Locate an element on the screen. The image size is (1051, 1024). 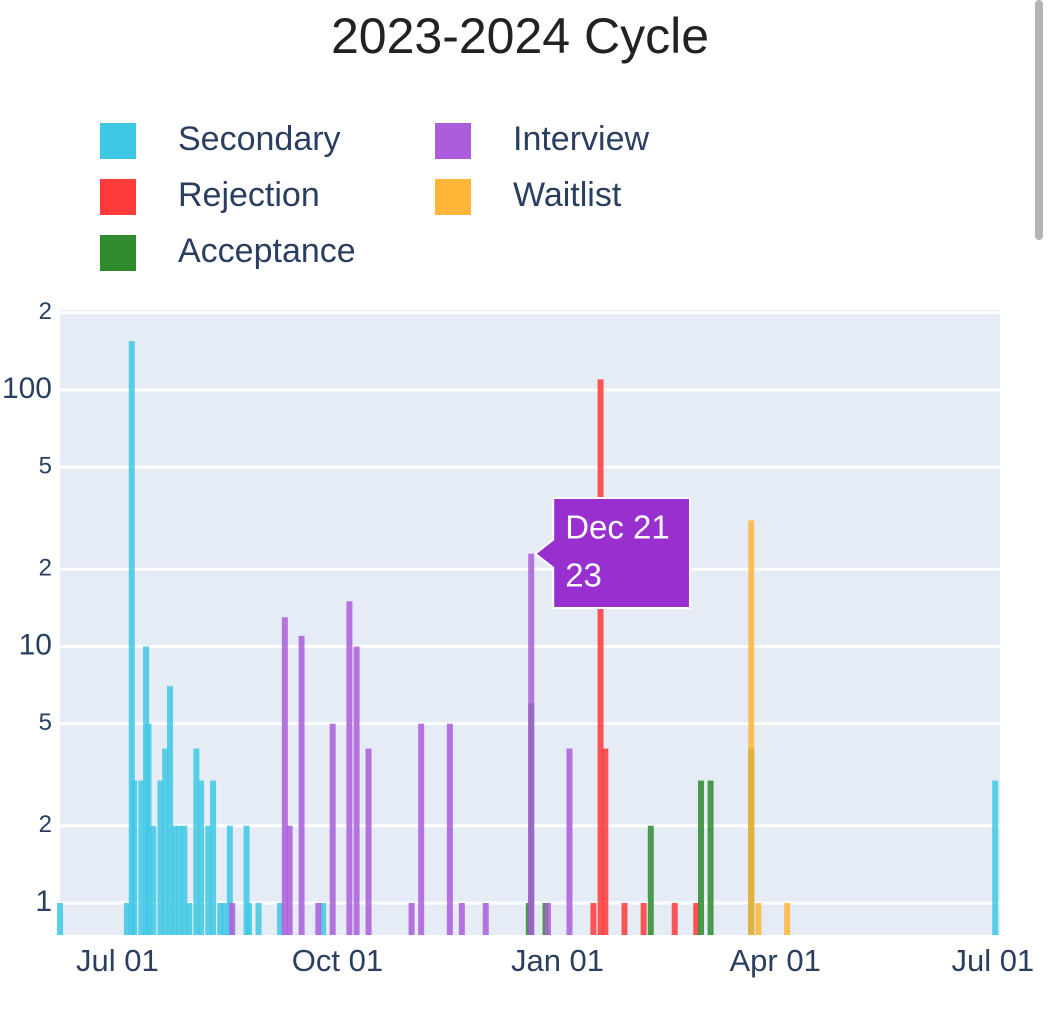
x-tick-label: Apr 01 is located at coordinates (774, 960).